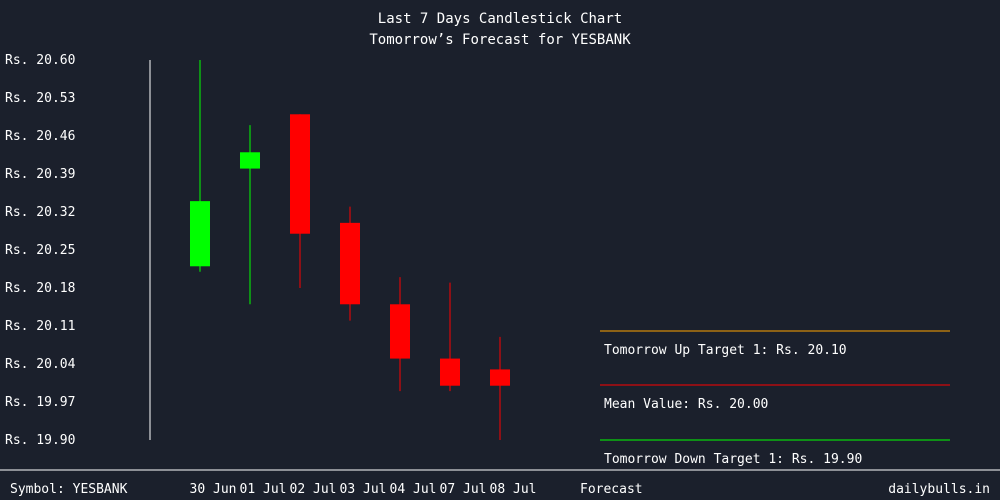  Describe the element at coordinates (40, 326) in the screenshot. I see `y-tick-label: Rs. 20.11` at that location.